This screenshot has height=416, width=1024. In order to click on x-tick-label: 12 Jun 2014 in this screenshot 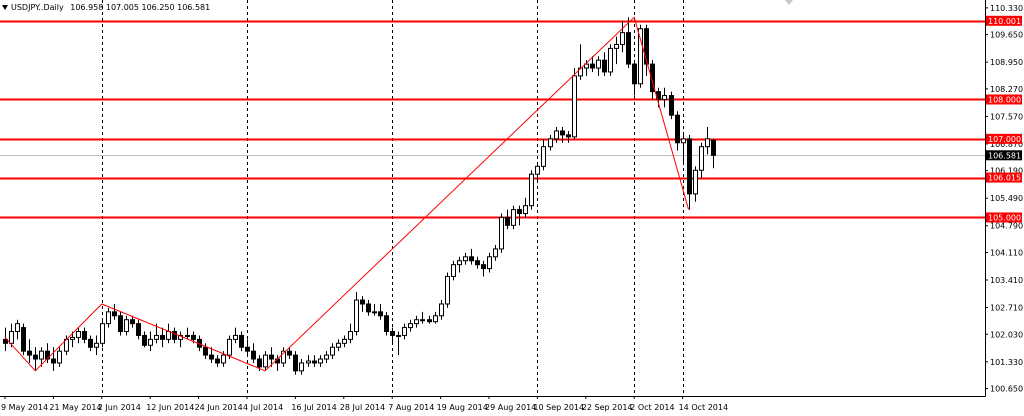, I will do `click(170, 407)`.